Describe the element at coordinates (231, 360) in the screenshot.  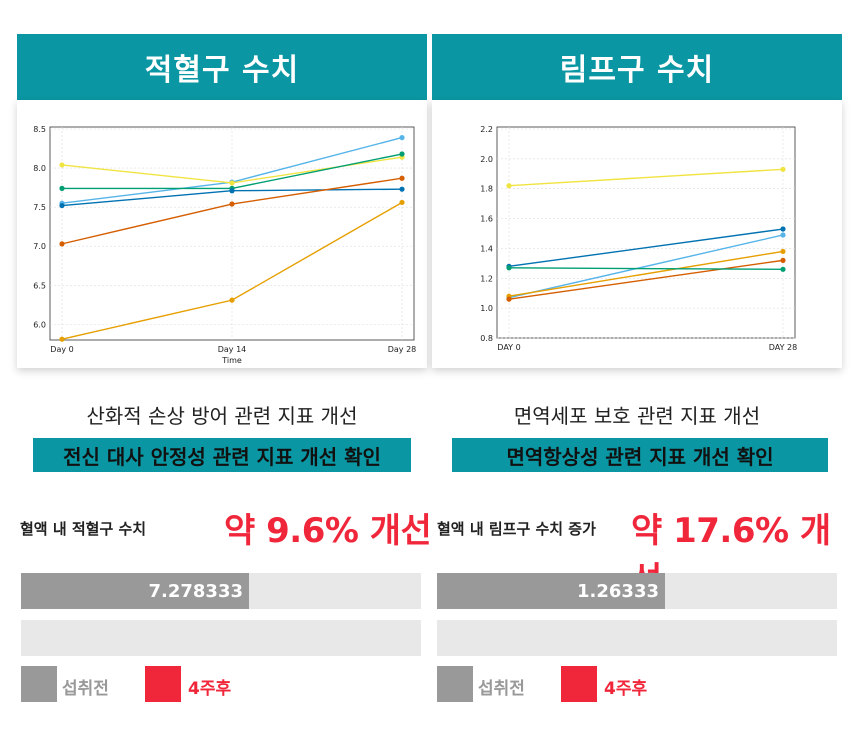
I see `x-axis-label: Time` at that location.